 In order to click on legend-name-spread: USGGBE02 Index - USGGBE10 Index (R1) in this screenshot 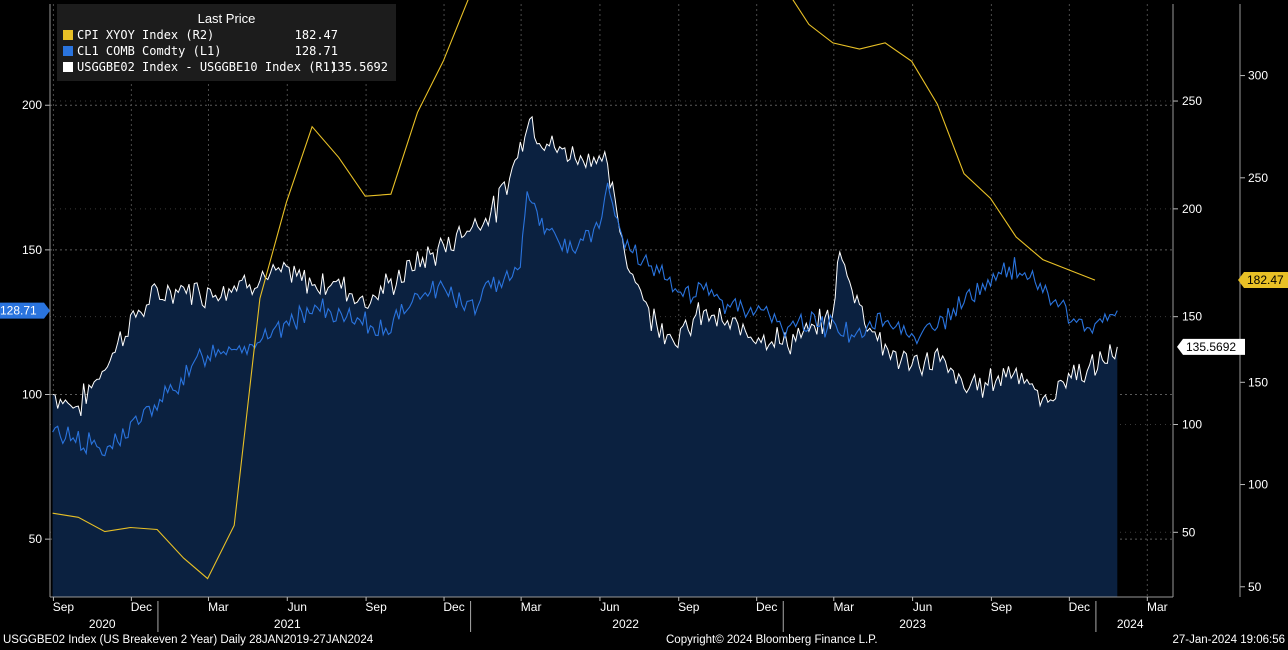, I will do `click(207, 67)`.